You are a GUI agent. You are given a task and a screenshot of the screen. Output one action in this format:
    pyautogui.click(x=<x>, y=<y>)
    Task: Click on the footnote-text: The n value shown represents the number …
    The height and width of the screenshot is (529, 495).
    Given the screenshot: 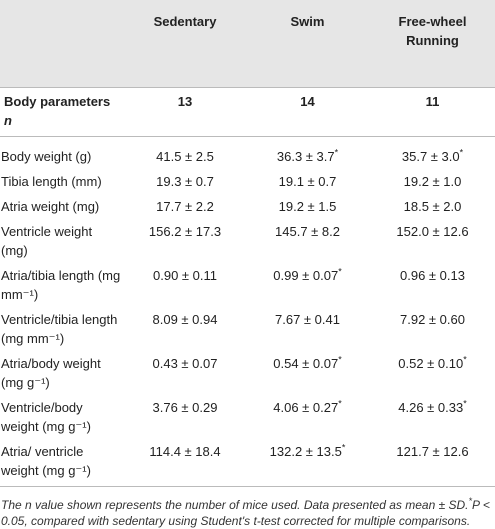 What is the action you would take?
    pyautogui.click(x=235, y=505)
    